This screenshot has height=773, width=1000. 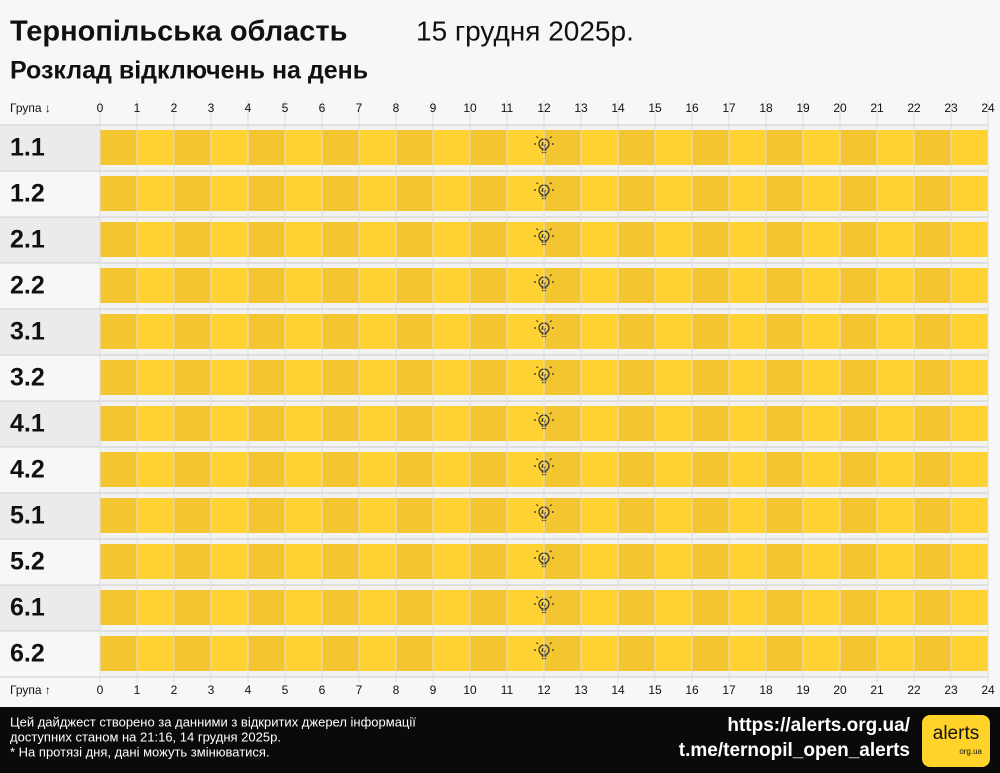 What do you see at coordinates (618, 108) in the screenshot?
I see `hour-label-top: 14` at bounding box center [618, 108].